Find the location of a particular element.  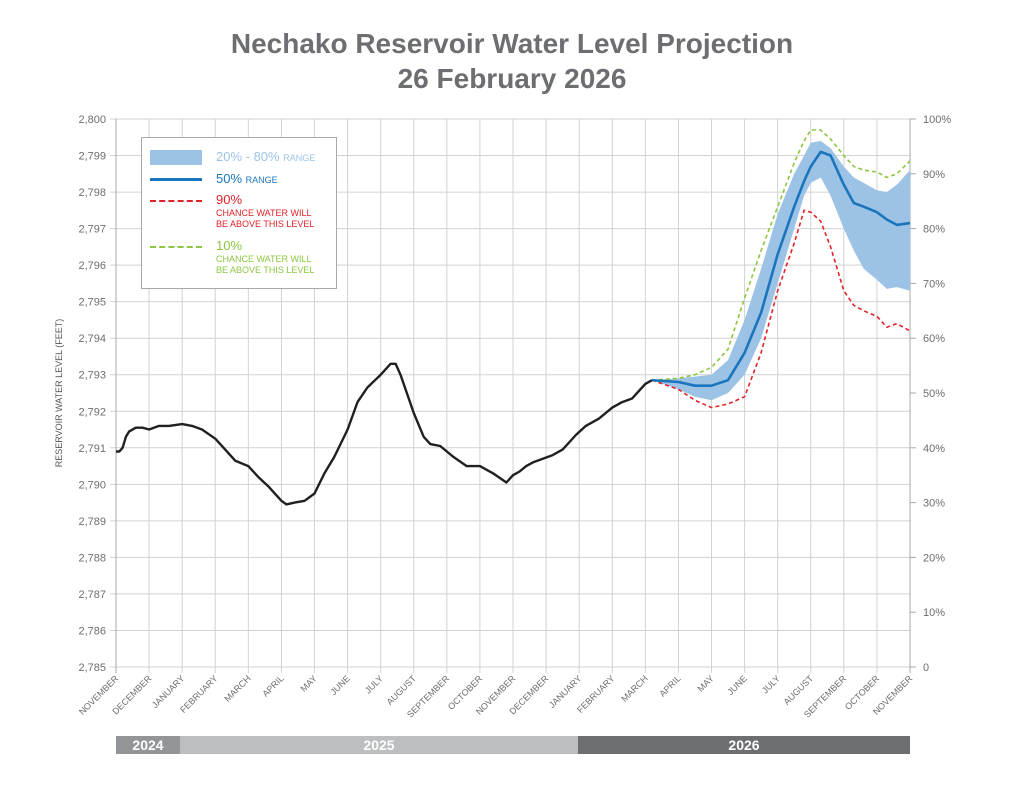

y2-tick-label: 30% is located at coordinates (934, 504).